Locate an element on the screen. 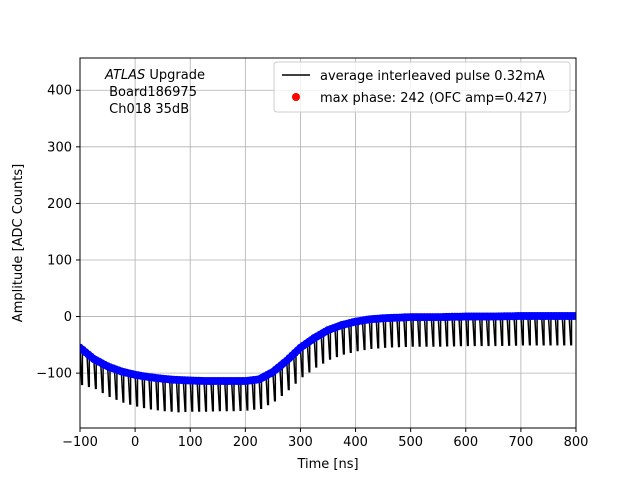 The height and width of the screenshot is (480, 640). annotation-upgrade: Upgrade is located at coordinates (175, 75).